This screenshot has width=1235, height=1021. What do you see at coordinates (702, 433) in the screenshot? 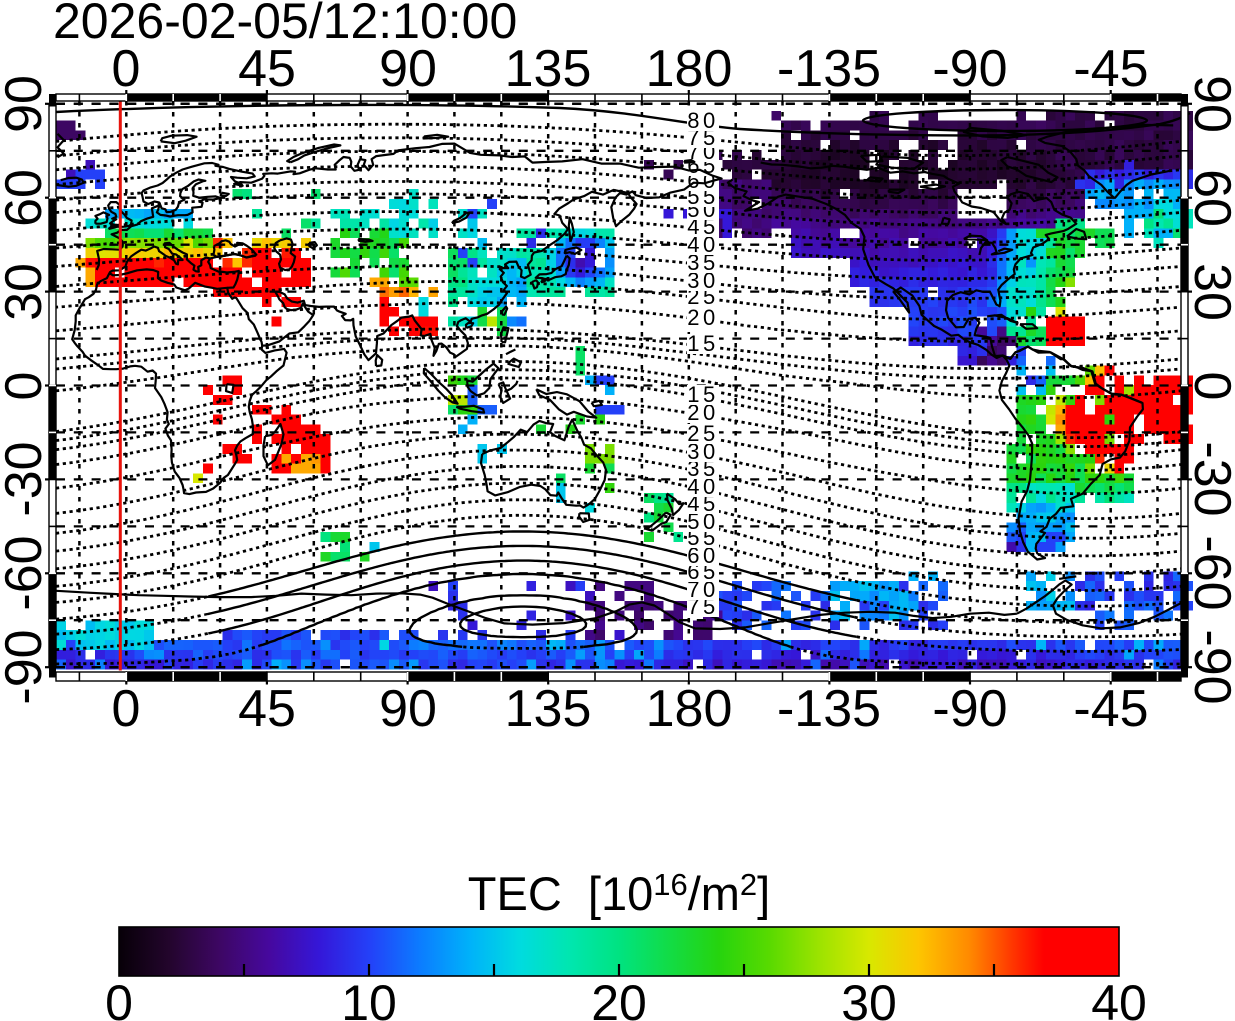
I see `svg-text: 25` at bounding box center [702, 433].